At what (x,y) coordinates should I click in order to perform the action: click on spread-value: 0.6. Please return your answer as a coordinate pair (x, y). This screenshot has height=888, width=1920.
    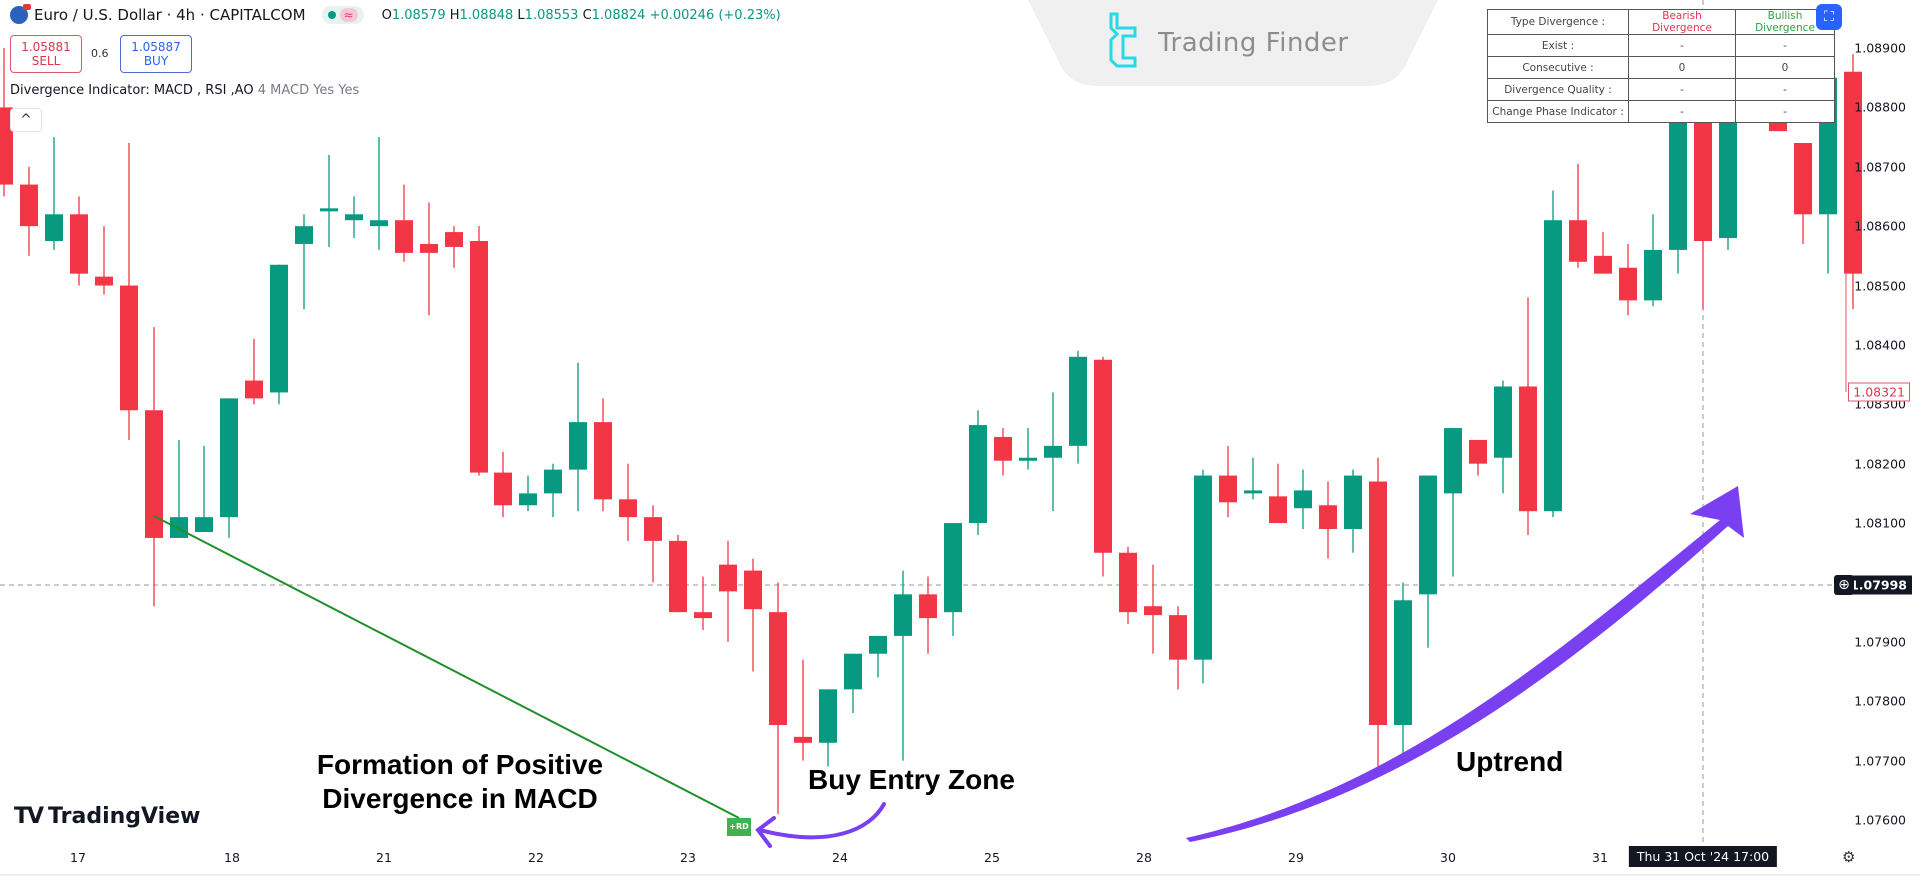
    Looking at the image, I should click on (100, 53).